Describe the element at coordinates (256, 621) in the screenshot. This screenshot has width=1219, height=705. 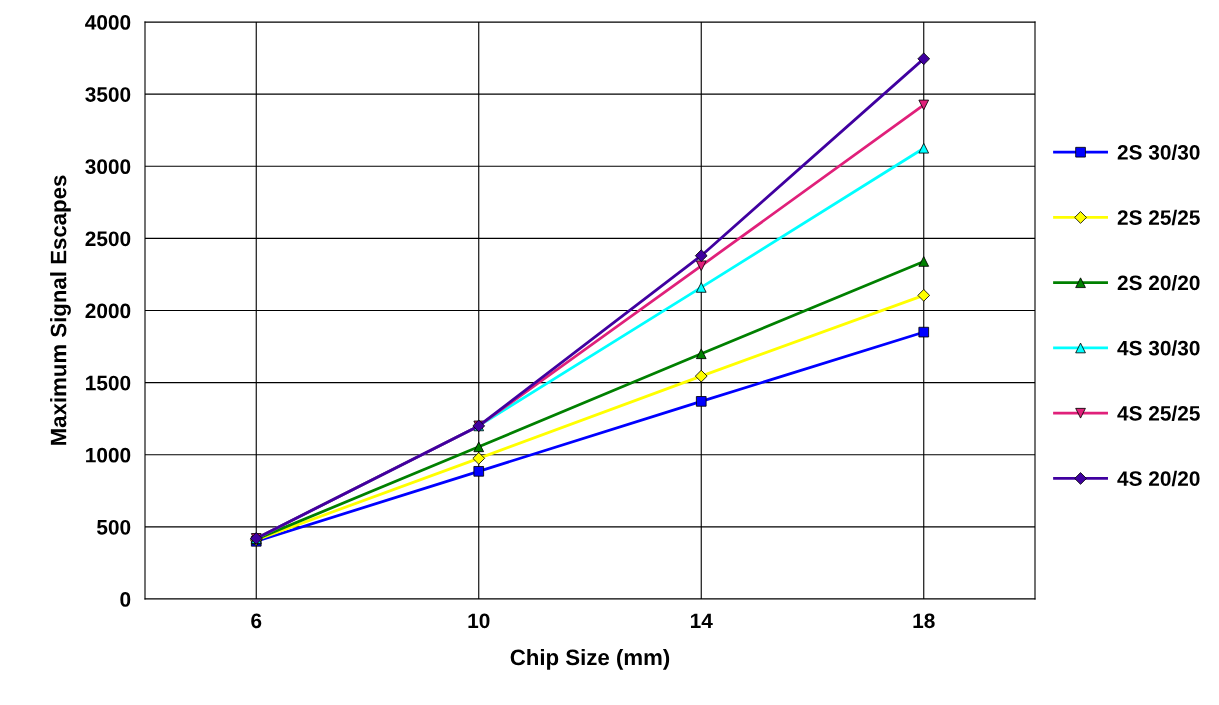
I see `x-tick-label: 6` at that location.